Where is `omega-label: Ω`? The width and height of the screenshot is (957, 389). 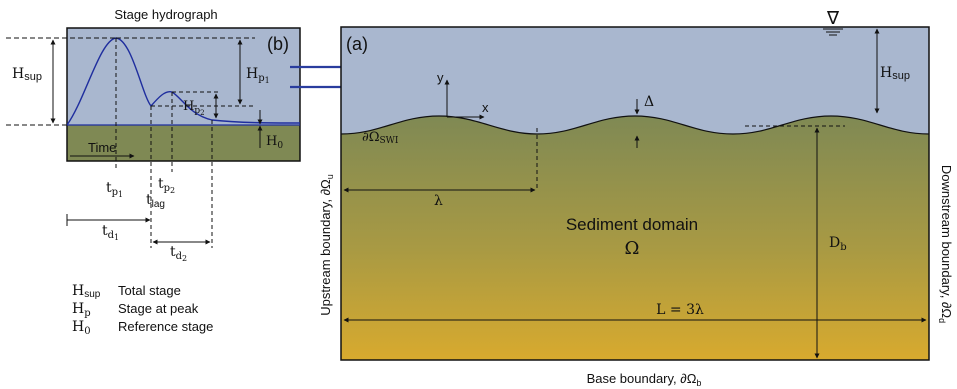
omega-label: Ω is located at coordinates (632, 248).